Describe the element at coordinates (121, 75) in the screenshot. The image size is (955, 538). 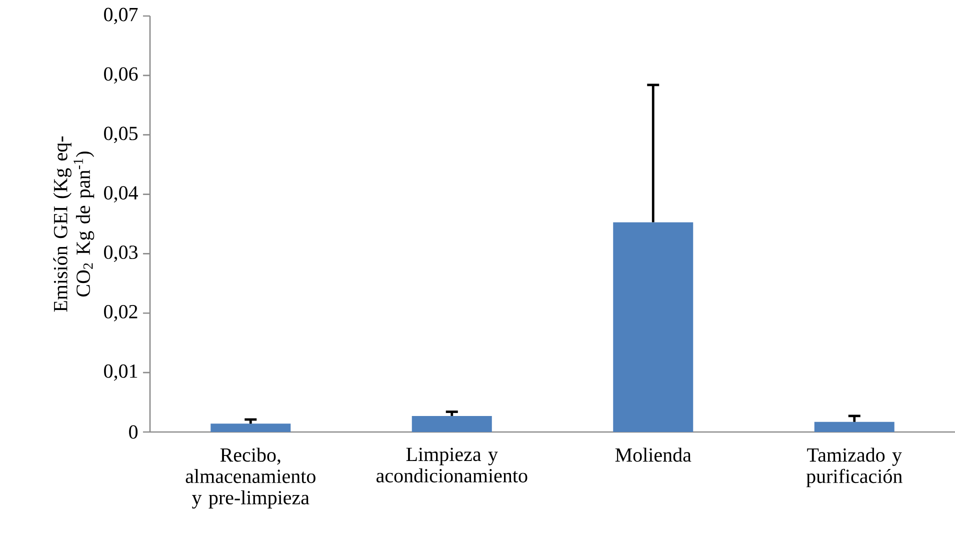
I see `y-tick-label: 0,06` at that location.